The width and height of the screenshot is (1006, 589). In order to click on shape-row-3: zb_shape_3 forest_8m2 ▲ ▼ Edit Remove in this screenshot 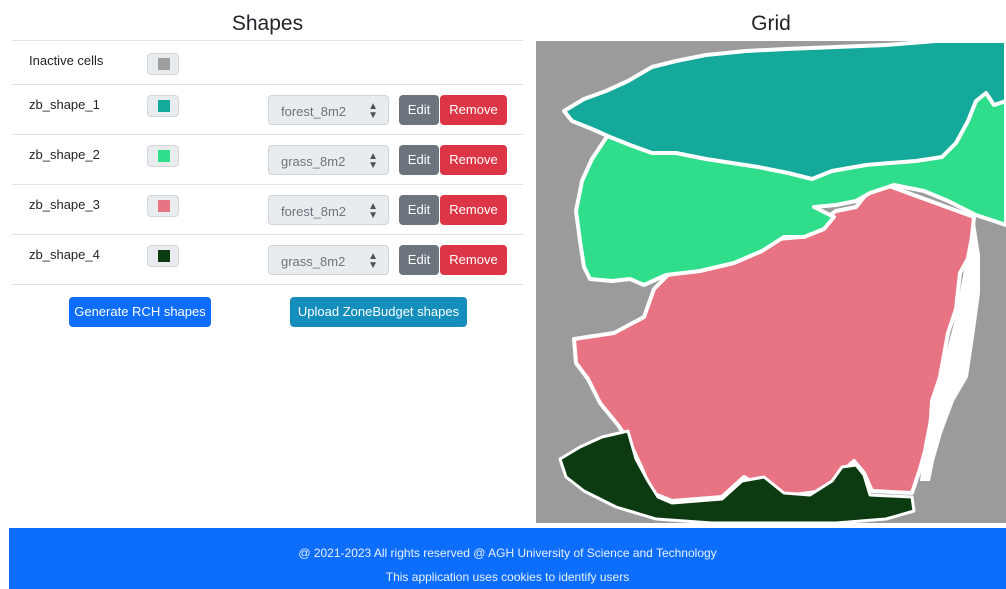, I will do `click(267, 210)`.